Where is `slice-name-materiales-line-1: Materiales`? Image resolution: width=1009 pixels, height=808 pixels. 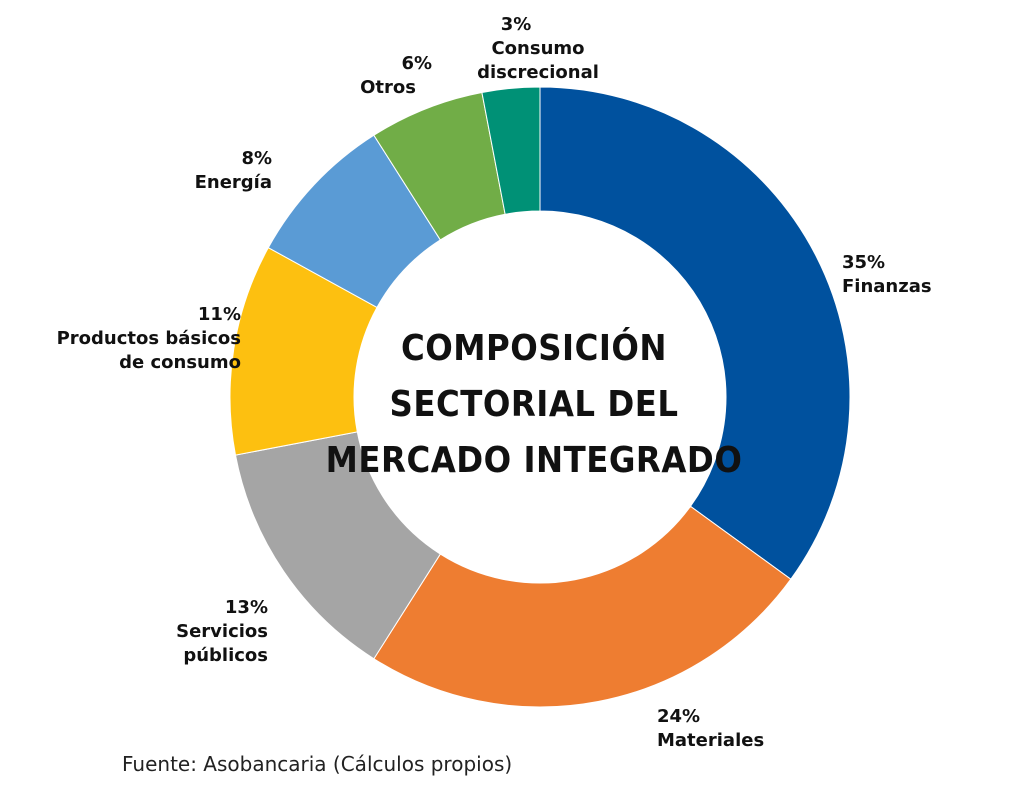 slice-name-materiales-line-1: Materiales is located at coordinates (710, 740).